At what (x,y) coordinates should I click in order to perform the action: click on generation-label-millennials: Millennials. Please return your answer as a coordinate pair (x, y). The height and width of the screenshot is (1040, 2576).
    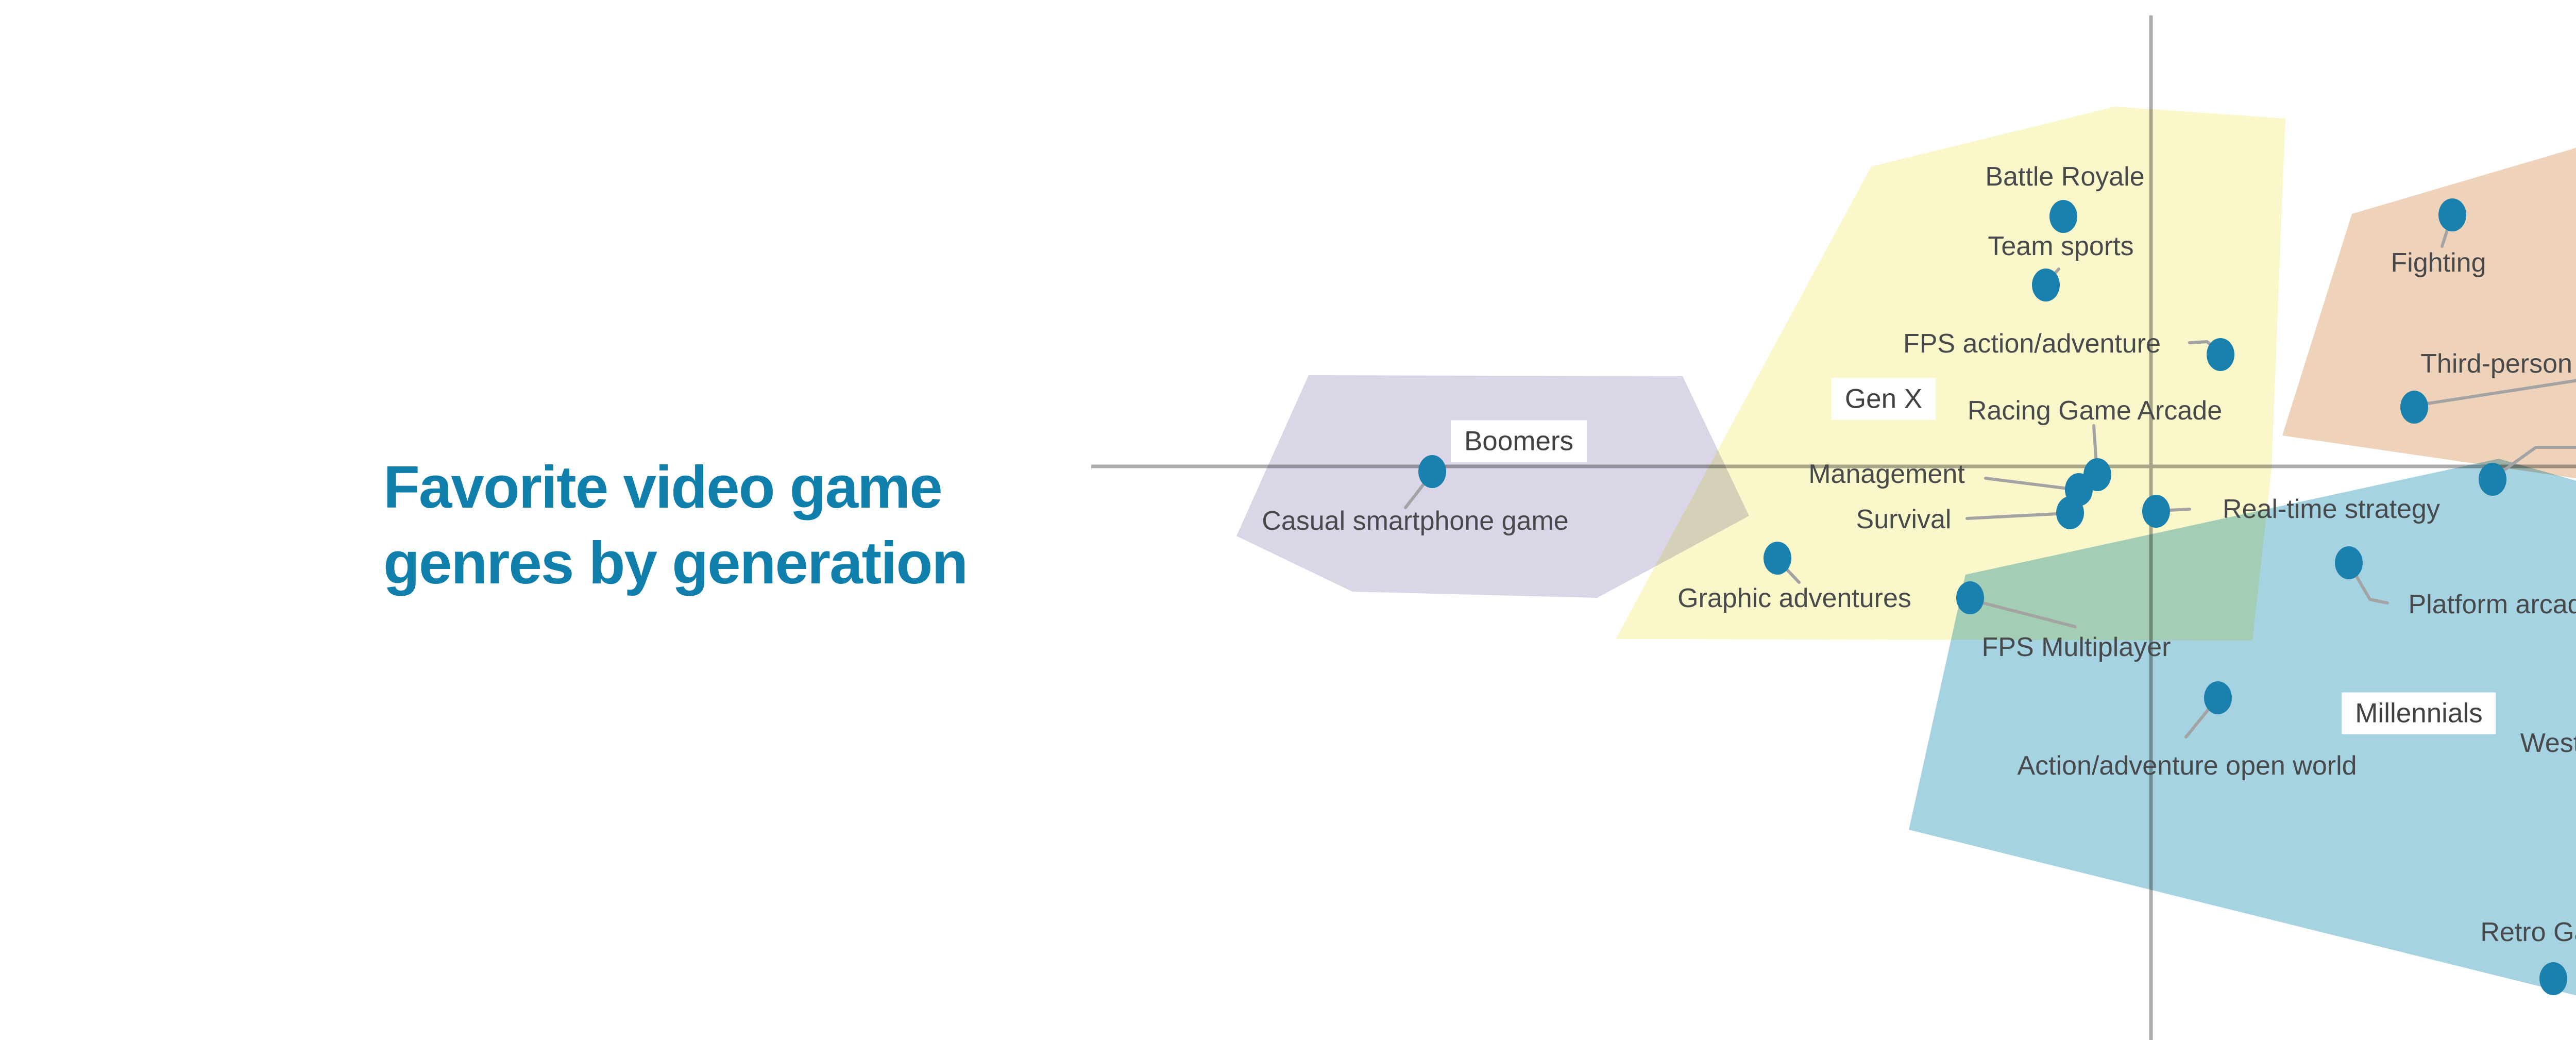
    Looking at the image, I should click on (2419, 713).